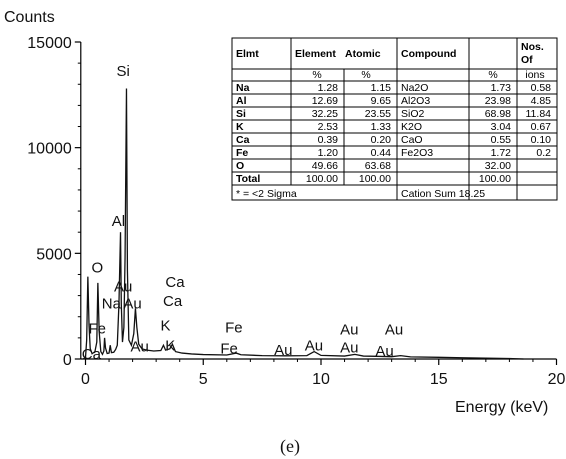 The image size is (566, 459). What do you see at coordinates (541, 127) in the screenshot?
I see `table-cell: 0.67` at bounding box center [541, 127].